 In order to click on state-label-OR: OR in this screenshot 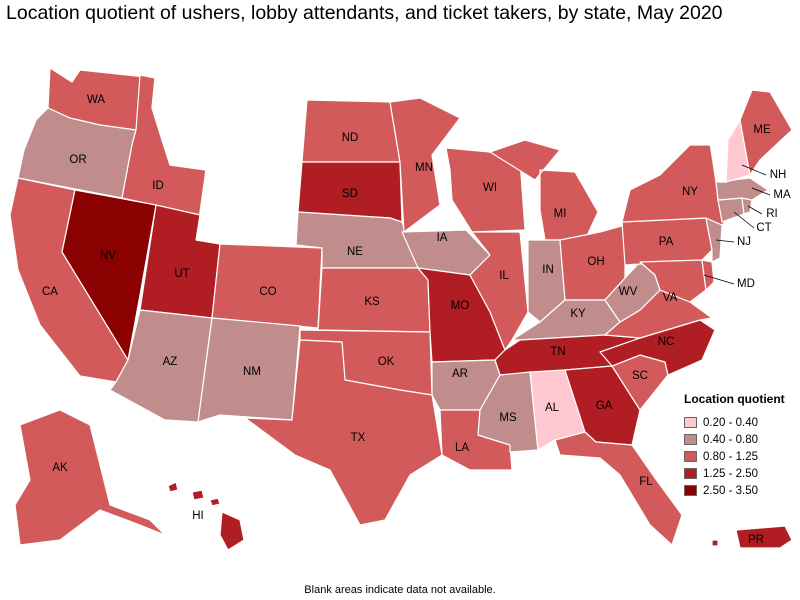, I will do `click(77, 160)`.